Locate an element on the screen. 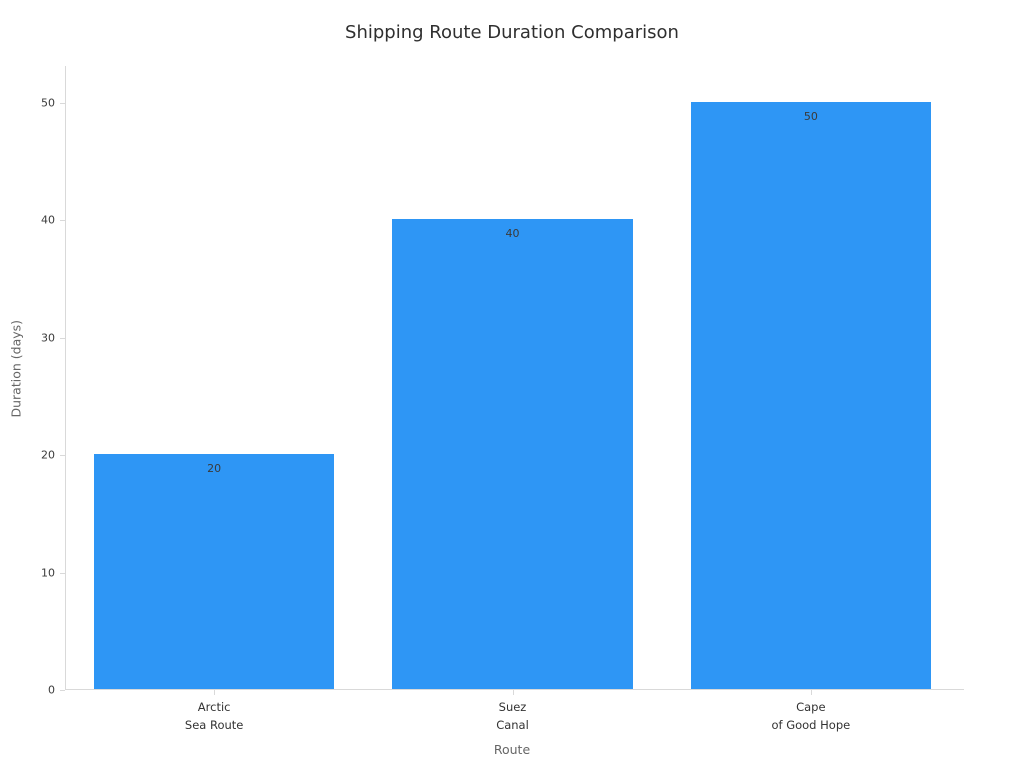 The width and height of the screenshot is (1024, 768). x-axis-title: Route is located at coordinates (512, 749).